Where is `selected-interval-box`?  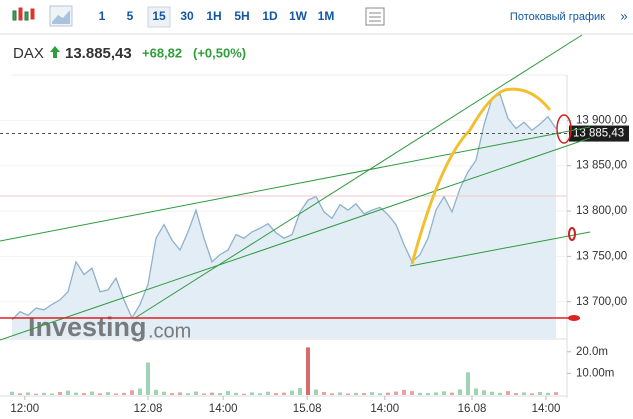
selected-interval-box is located at coordinates (159, 17).